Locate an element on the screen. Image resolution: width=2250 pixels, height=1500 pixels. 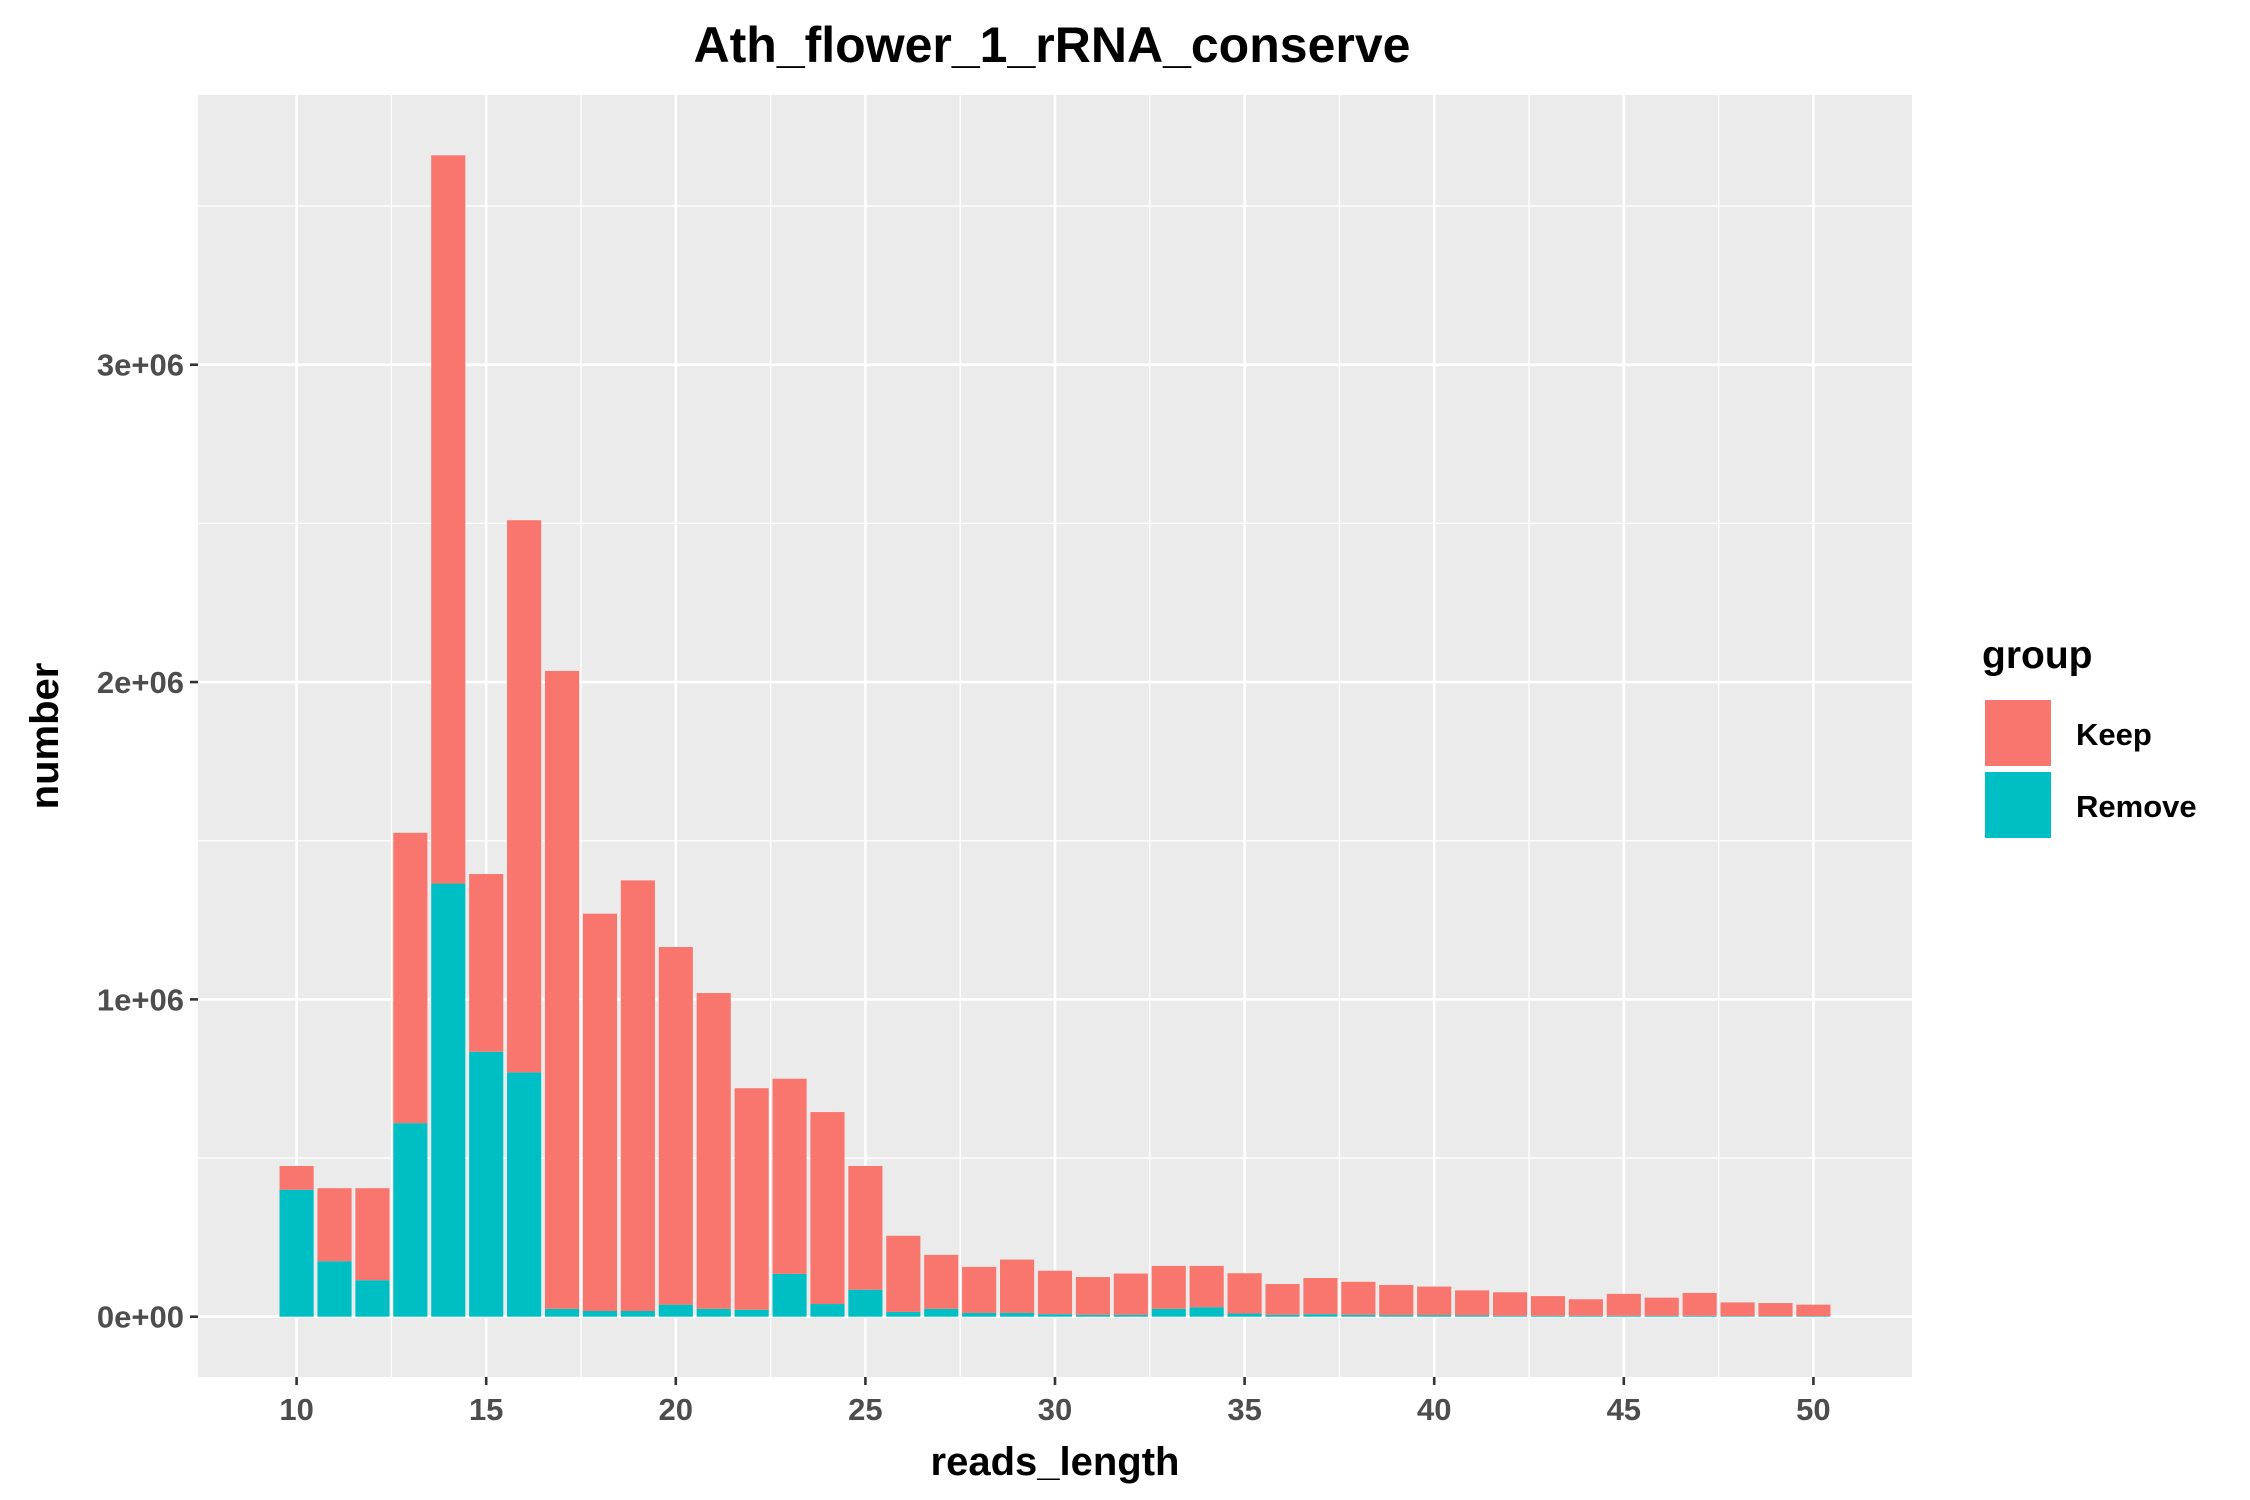
legend-key-remove is located at coordinates (2018, 805).